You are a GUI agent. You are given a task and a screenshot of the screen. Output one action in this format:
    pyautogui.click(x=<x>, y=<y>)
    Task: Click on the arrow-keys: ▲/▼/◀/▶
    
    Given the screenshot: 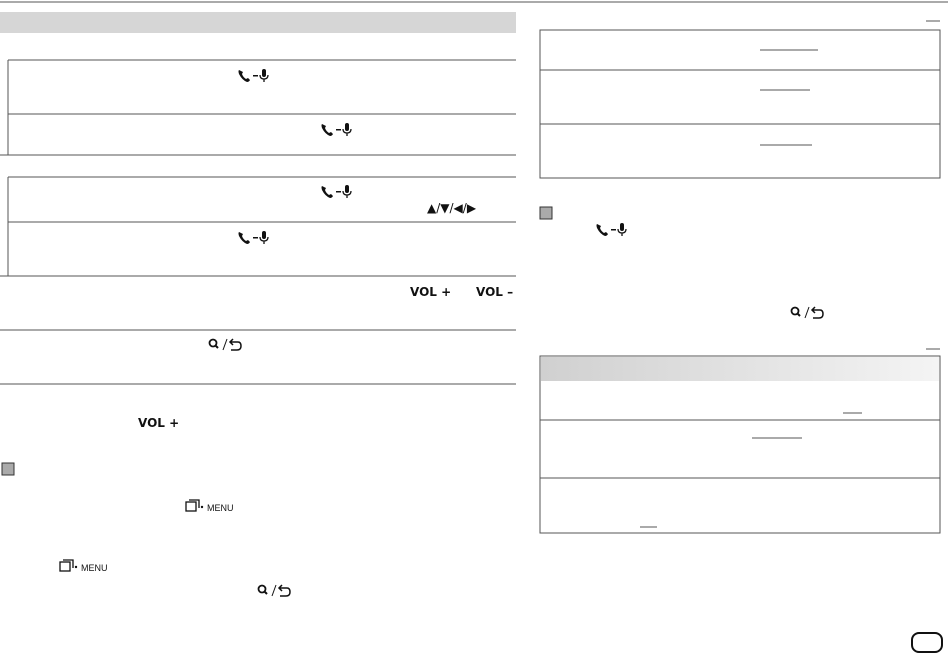 What is the action you would take?
    pyautogui.click(x=452, y=208)
    